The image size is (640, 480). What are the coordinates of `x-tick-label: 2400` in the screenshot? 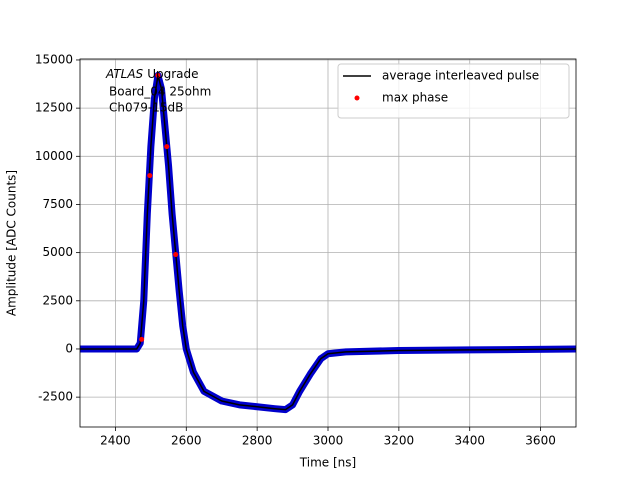 It's located at (115, 441).